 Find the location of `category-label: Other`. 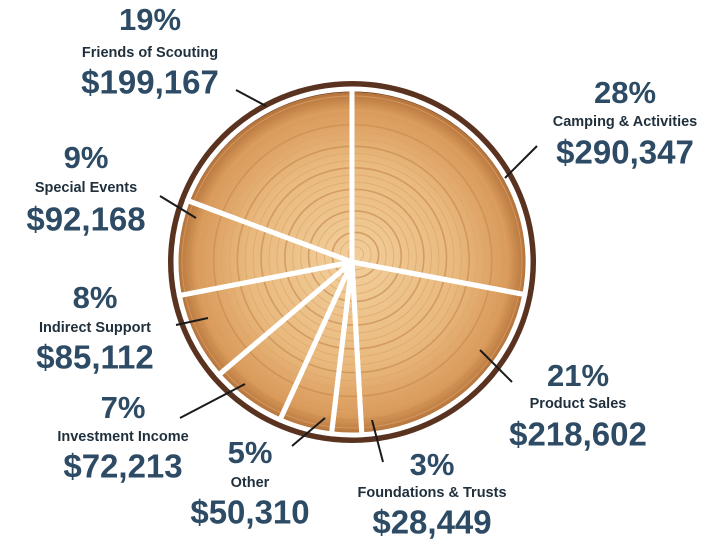

category-label: Other is located at coordinates (250, 483).